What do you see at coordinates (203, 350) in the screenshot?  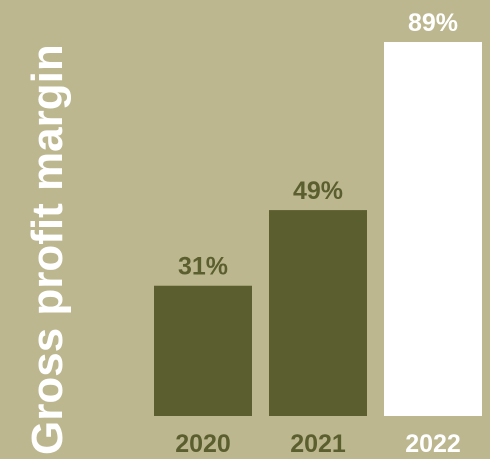 I see `bar-2020` at bounding box center [203, 350].